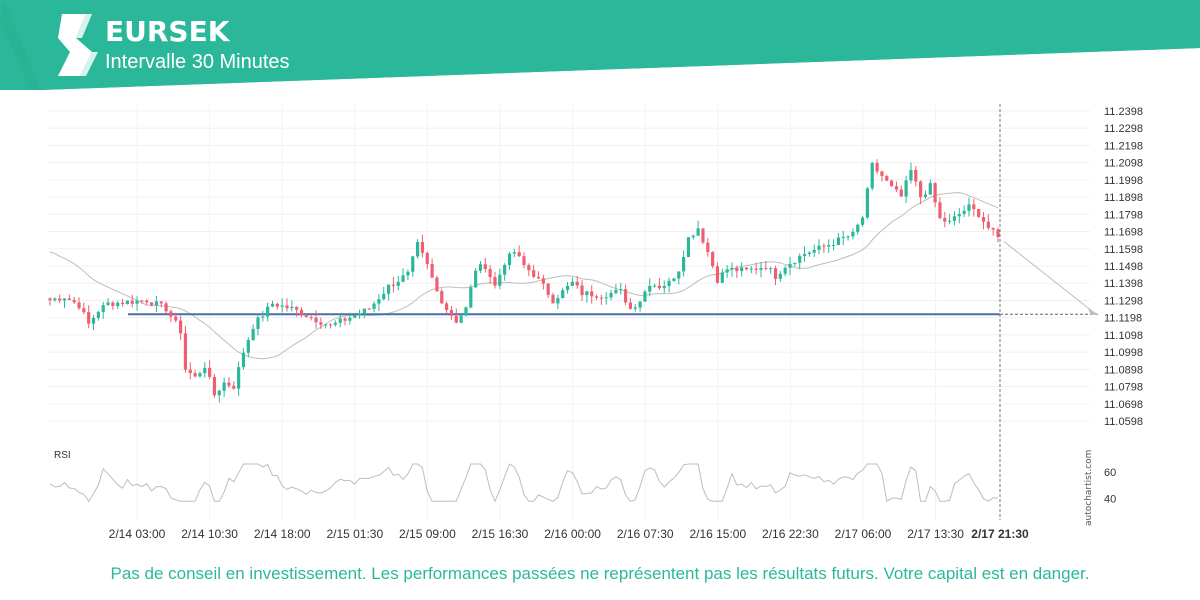 This screenshot has width=1200, height=600. What do you see at coordinates (167, 31) in the screenshot?
I see `symbol-title: EURSEK` at bounding box center [167, 31].